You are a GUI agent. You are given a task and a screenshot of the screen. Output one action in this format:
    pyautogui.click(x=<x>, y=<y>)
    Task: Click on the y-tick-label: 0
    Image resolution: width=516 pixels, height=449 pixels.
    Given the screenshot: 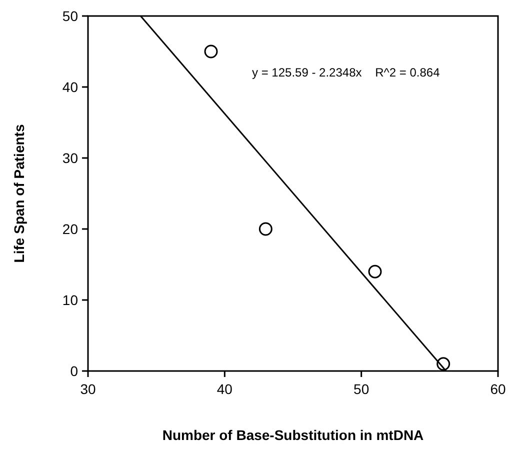 What is the action you would take?
    pyautogui.click(x=74, y=371)
    